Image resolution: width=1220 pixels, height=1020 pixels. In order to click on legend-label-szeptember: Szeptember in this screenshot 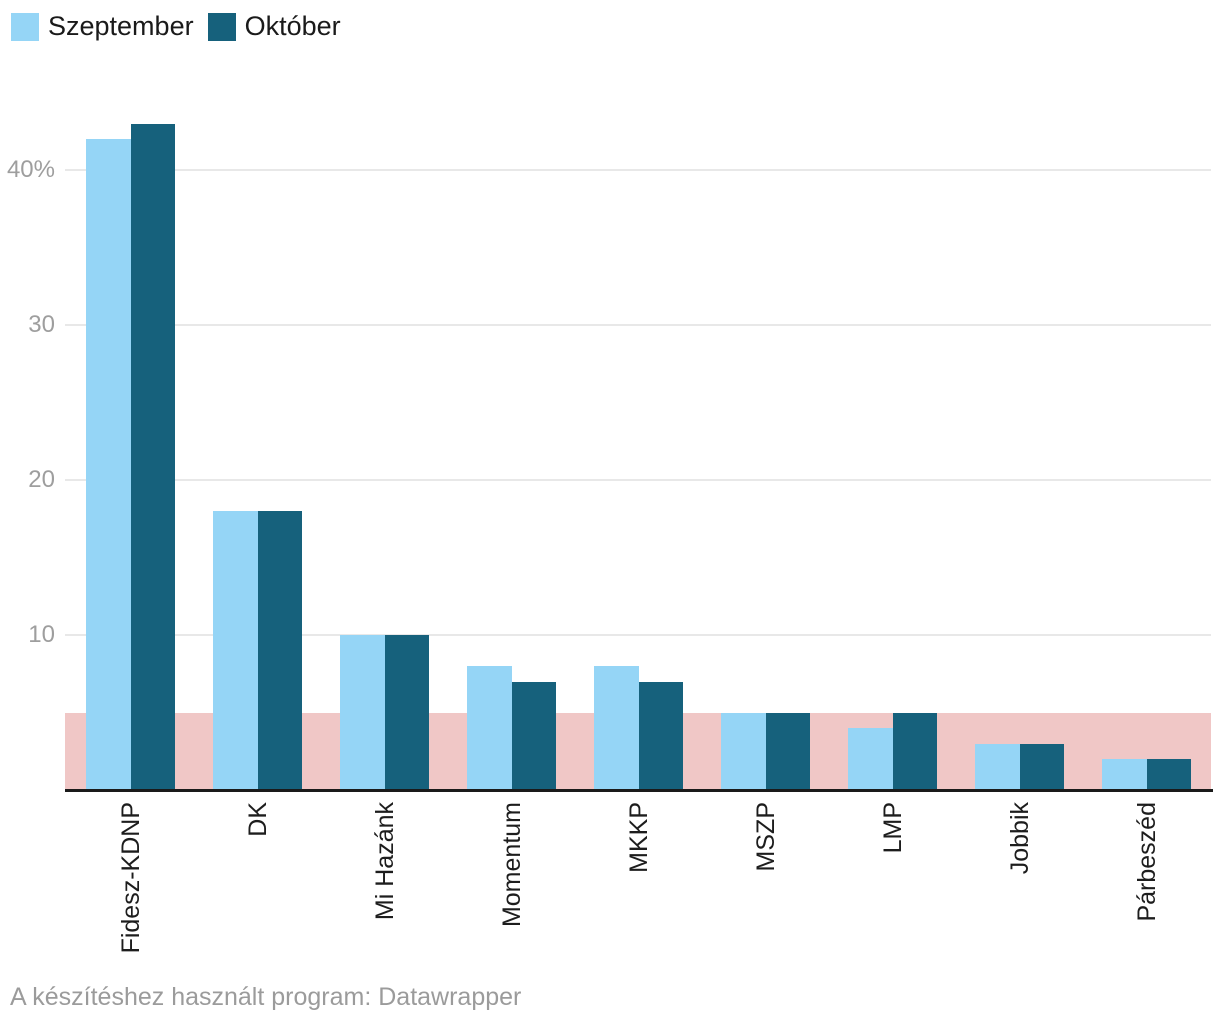, I will do `click(121, 26)`.